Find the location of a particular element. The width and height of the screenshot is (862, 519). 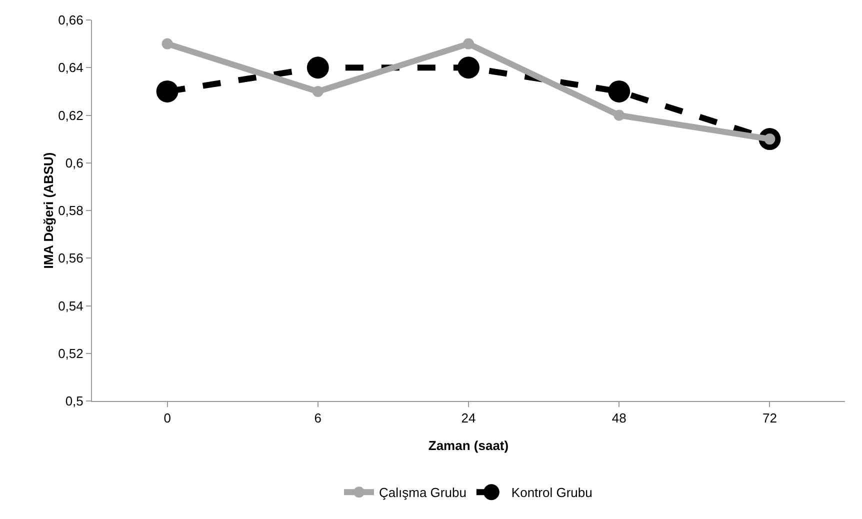

y-tick-label: 0,62 is located at coordinates (71, 115).